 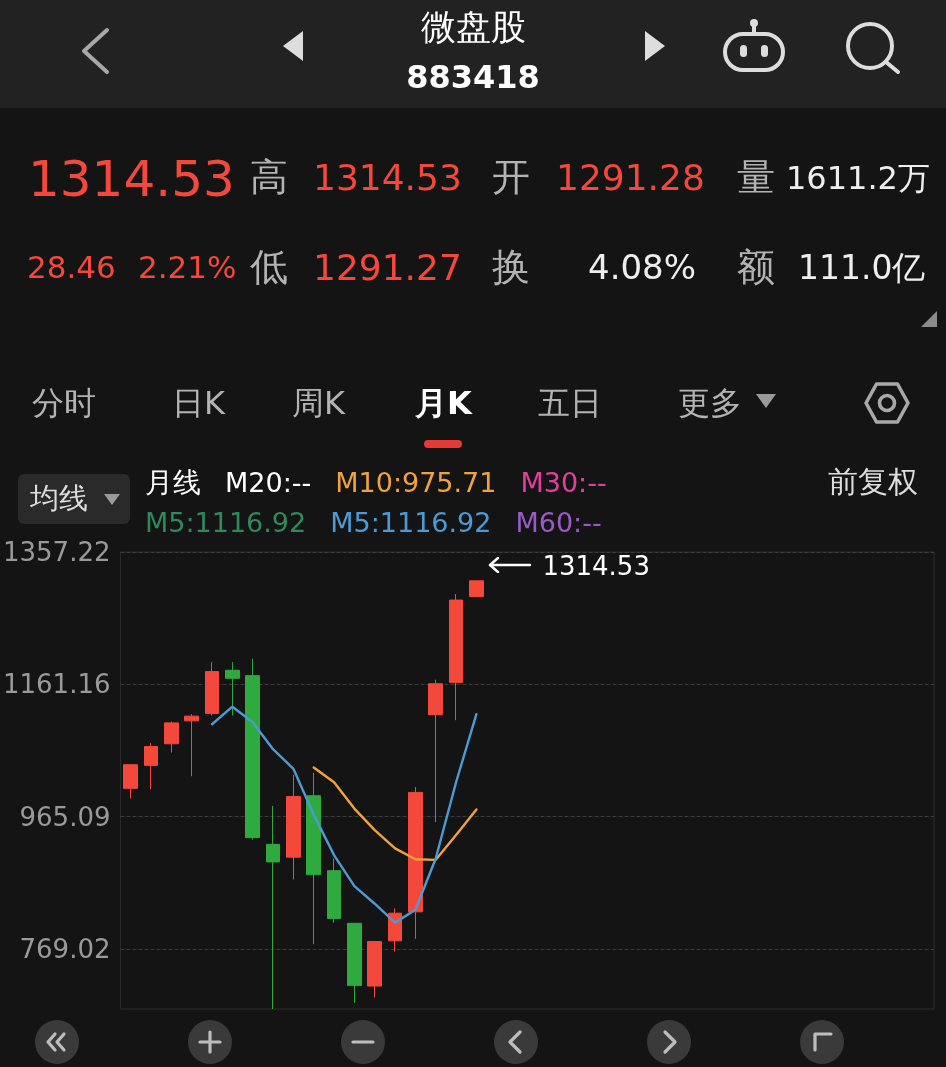 I want to click on text: 1291.28, so click(x=630, y=178).